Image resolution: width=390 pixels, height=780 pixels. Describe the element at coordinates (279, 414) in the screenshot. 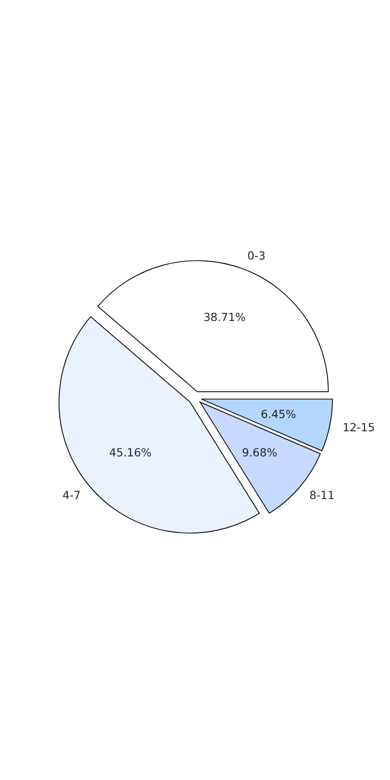

I see `data-label: 6.45%` at that location.